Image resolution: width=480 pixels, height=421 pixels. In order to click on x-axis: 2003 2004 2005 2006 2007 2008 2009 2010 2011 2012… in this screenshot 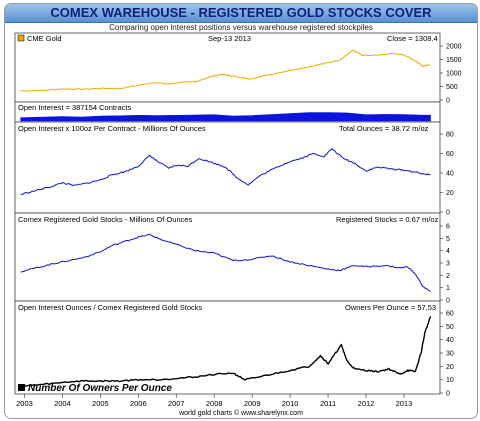, I will do `click(214, 401)`.